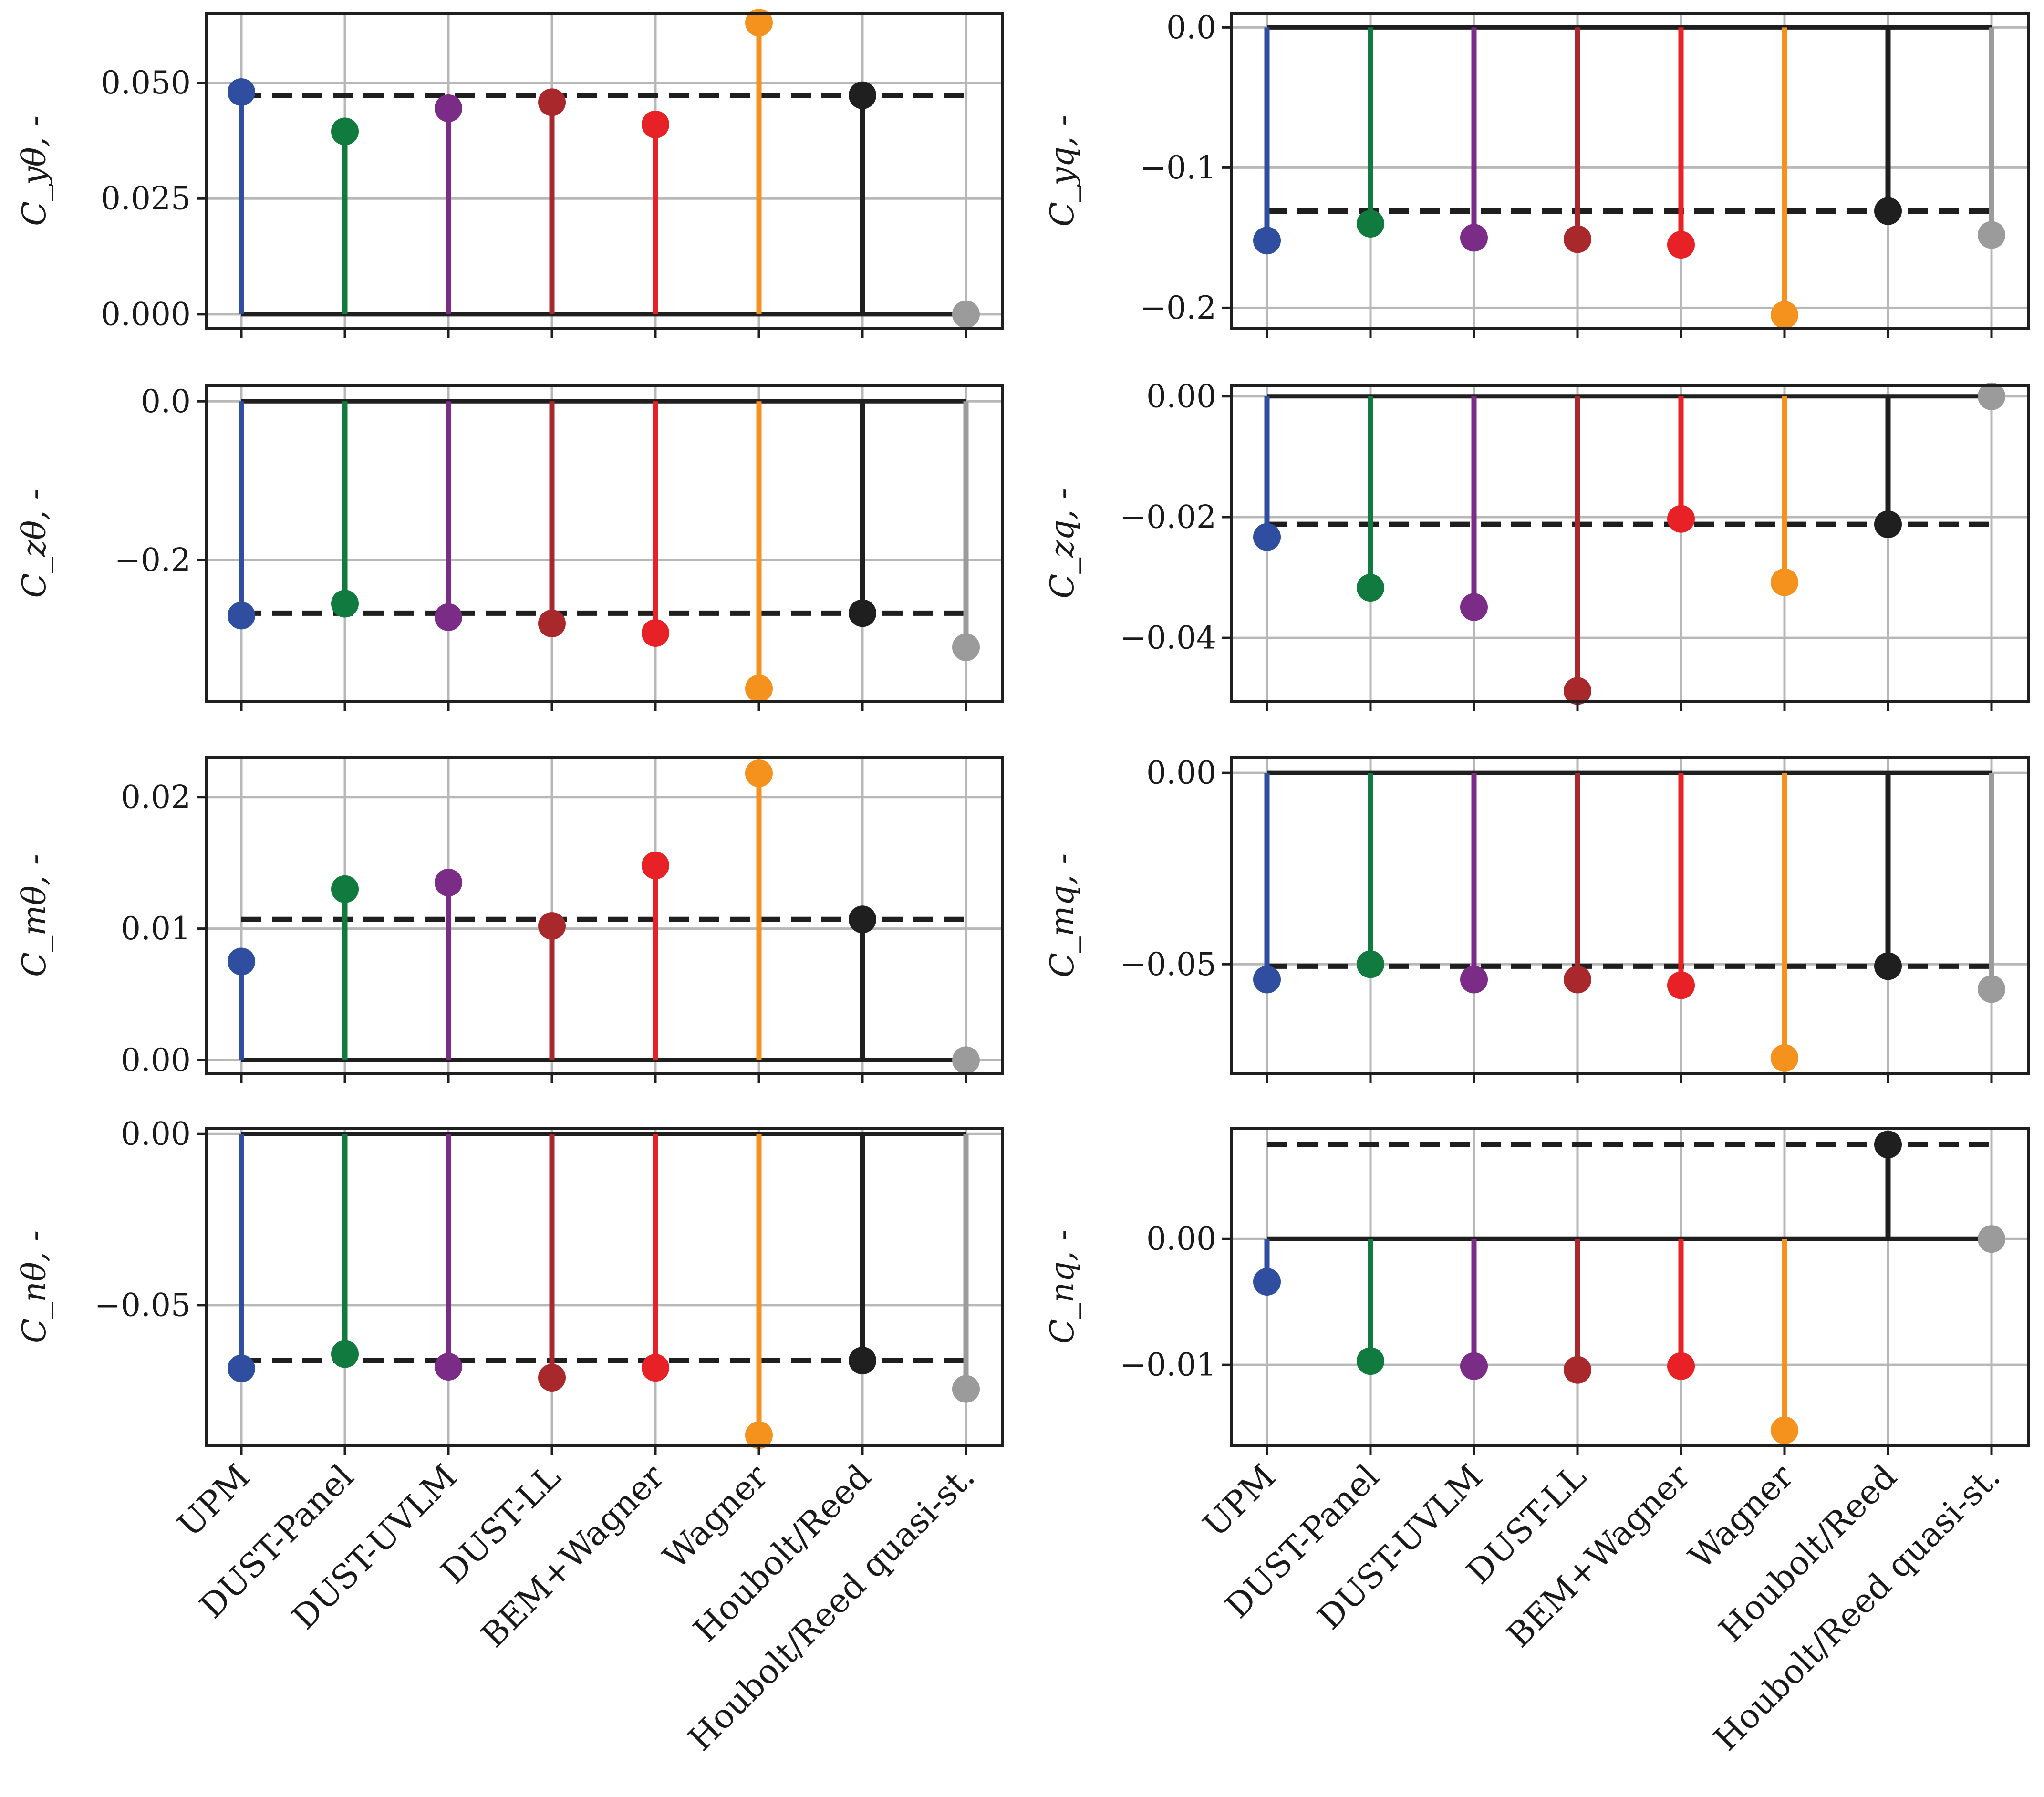 This screenshot has width=2044, height=1797. Describe the element at coordinates (1178, 168) in the screenshot. I see `y-tick-label: −0.1` at that location.